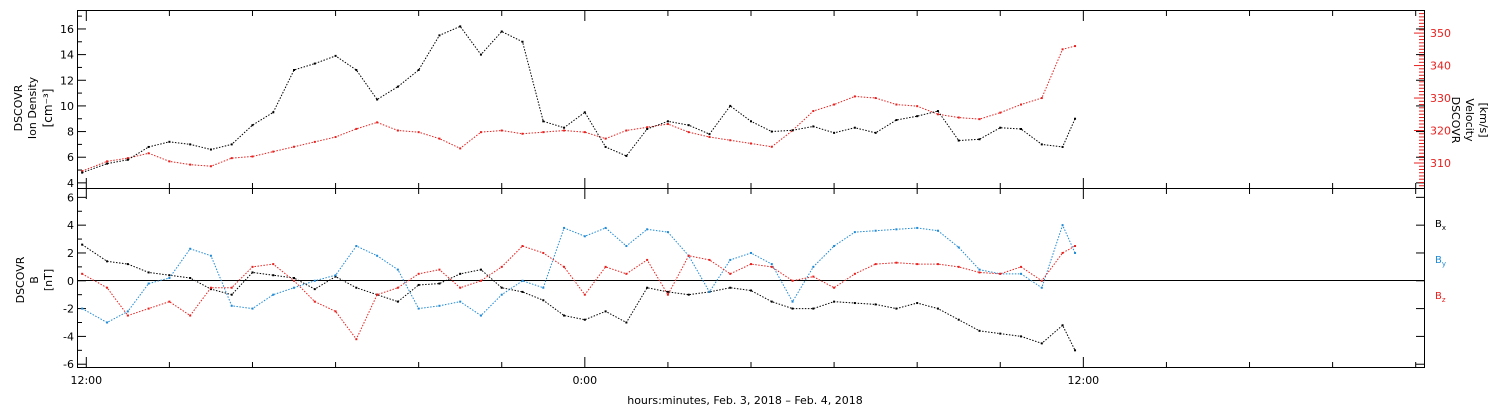  What do you see at coordinates (70, 197) in the screenshot?
I see `ytick-label-bot-6: 6` at bounding box center [70, 197].